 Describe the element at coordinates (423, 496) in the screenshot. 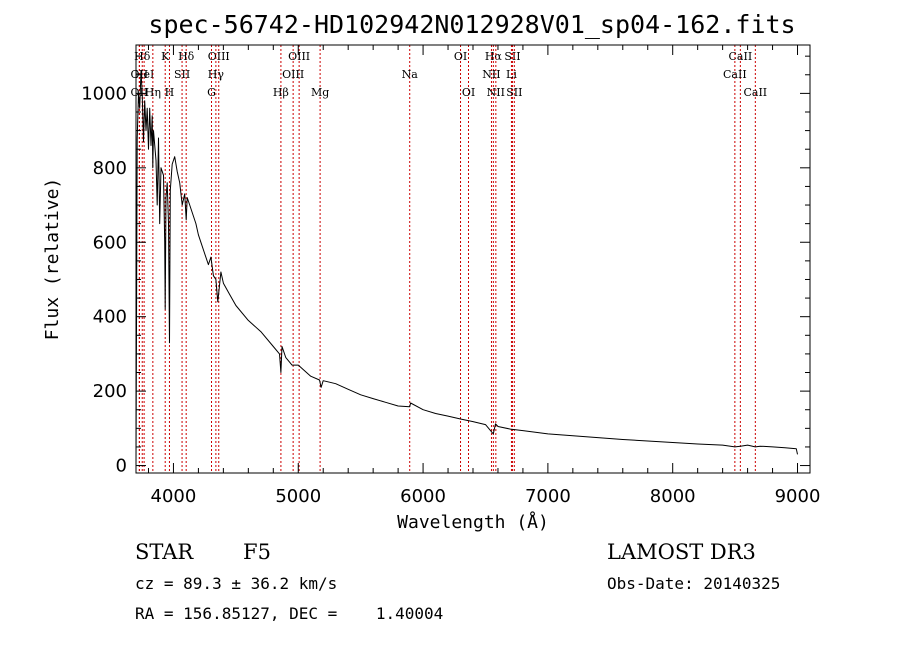

I see `x-tick-label-6000: 6000` at that location.